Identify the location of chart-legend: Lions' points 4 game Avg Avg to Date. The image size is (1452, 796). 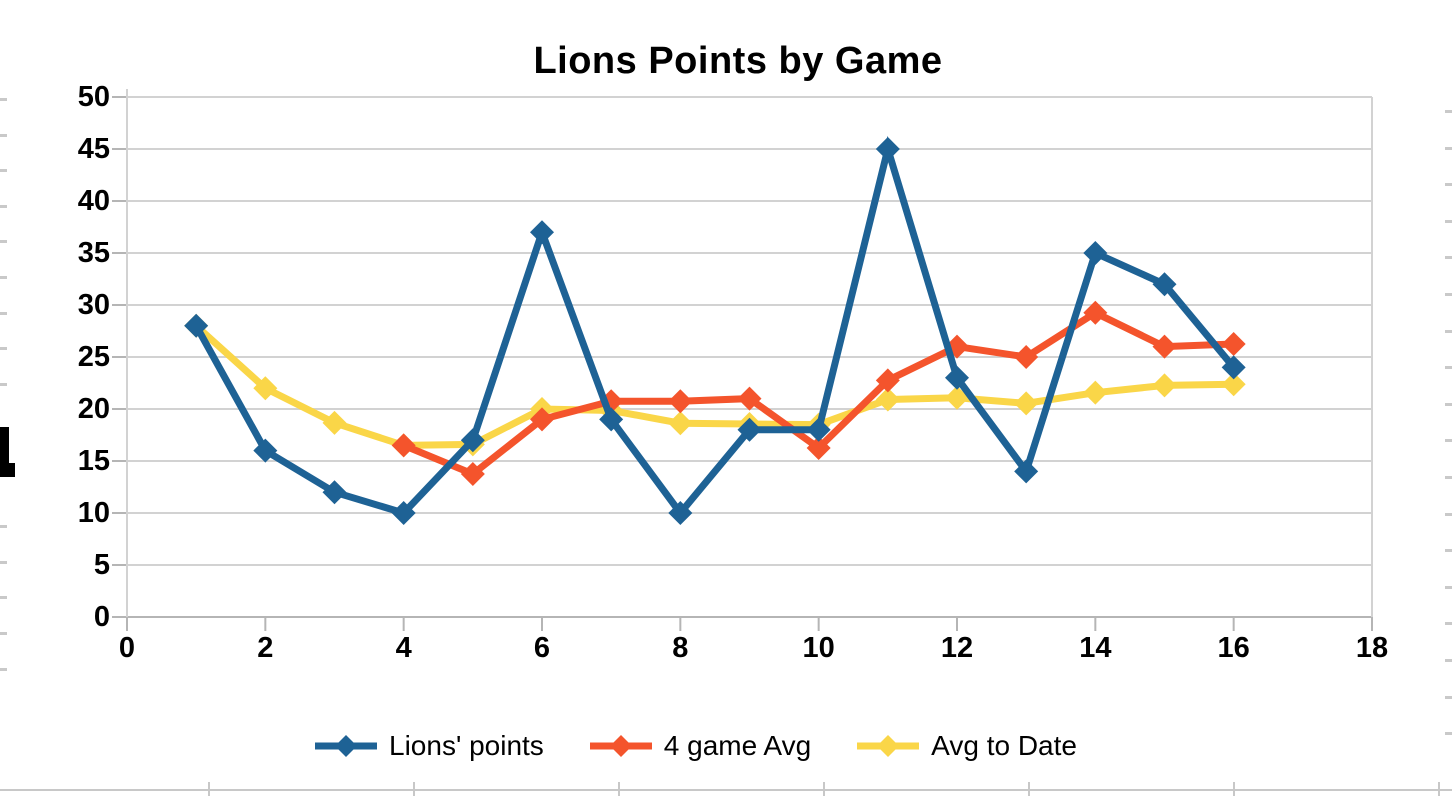
(711, 746).